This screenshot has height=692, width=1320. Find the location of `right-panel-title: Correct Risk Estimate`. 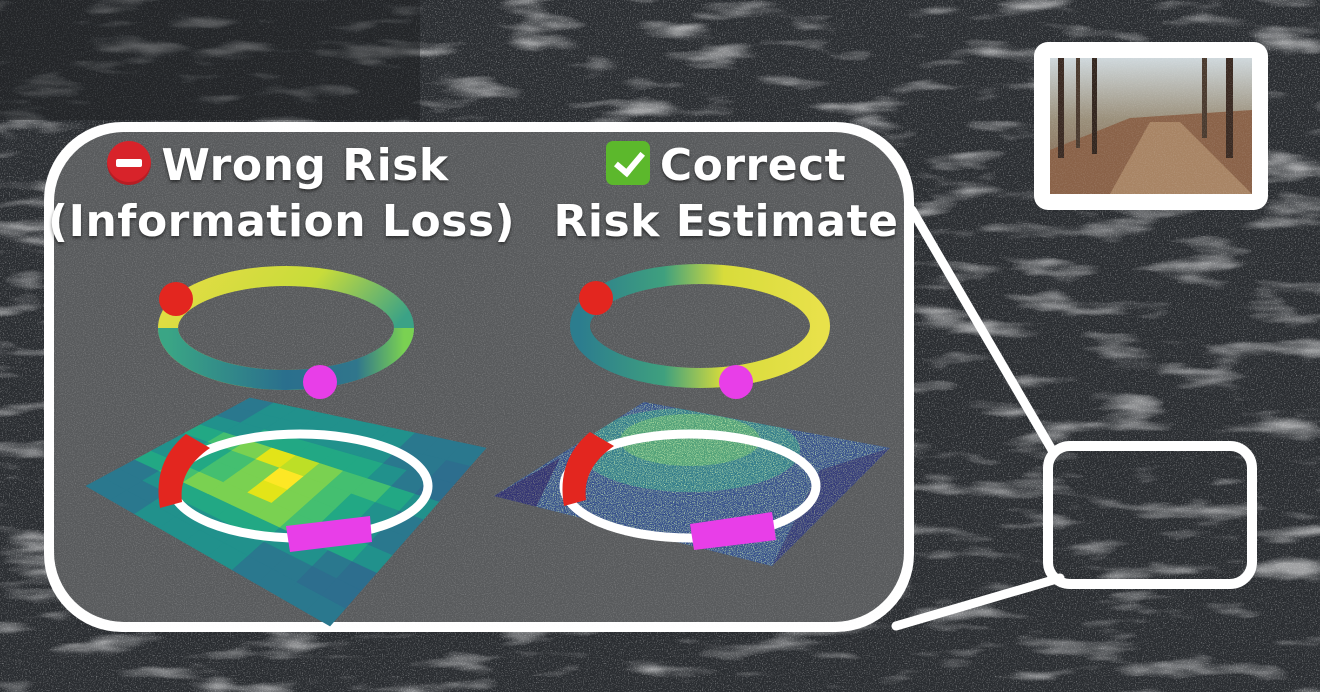

right-panel-title: Correct Risk Estimate is located at coordinates (726, 194).